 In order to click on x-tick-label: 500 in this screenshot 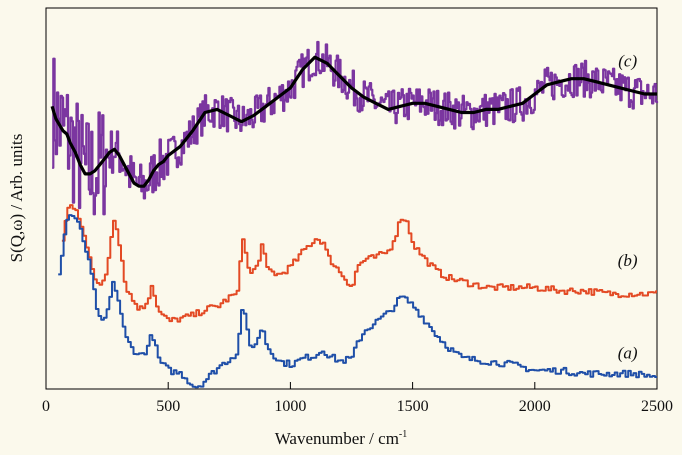, I will do `click(168, 406)`.